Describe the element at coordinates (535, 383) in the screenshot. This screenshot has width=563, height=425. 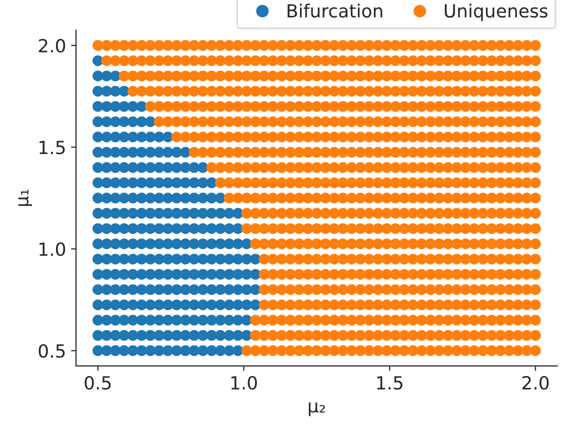
I see `x-tick-label: 2.0` at that location.